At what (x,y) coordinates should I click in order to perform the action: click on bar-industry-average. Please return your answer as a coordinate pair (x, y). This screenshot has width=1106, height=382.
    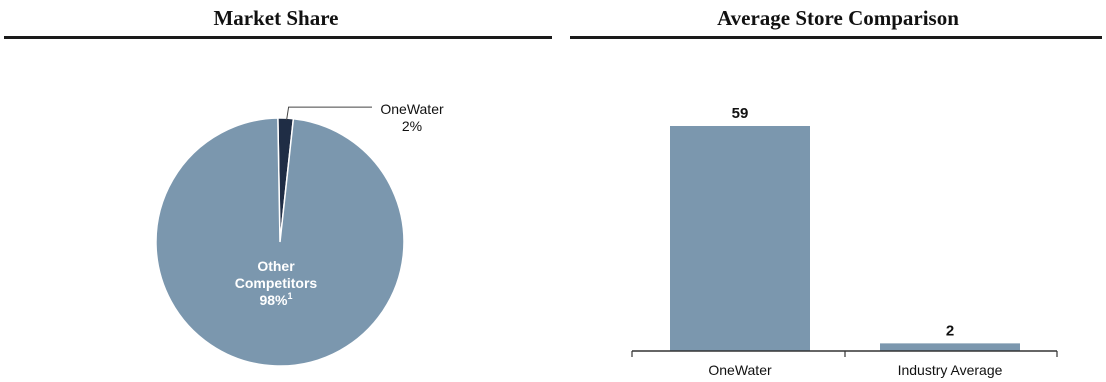
    Looking at the image, I should click on (950, 347).